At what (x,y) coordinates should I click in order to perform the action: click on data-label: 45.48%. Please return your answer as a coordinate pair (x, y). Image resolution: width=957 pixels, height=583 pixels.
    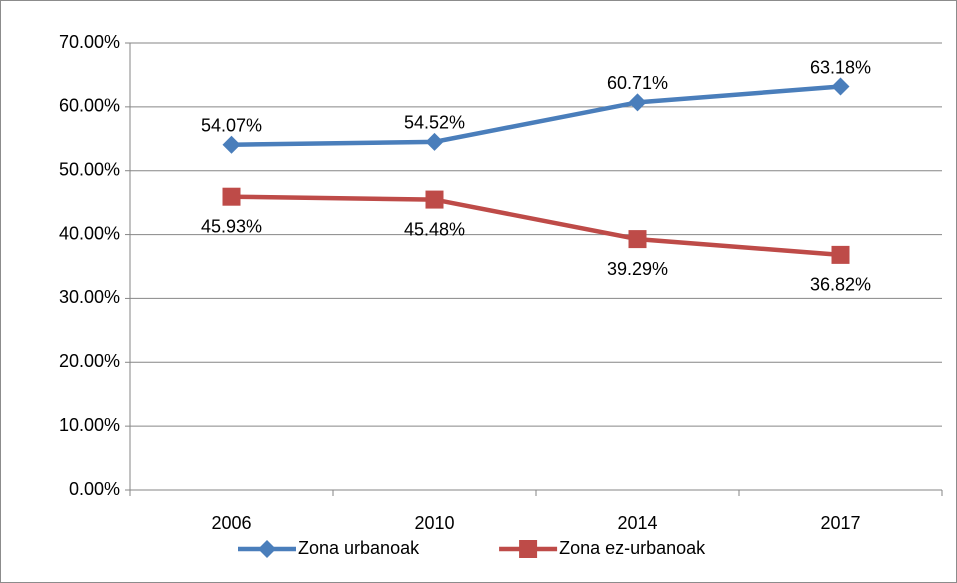
    Looking at the image, I should click on (434, 229).